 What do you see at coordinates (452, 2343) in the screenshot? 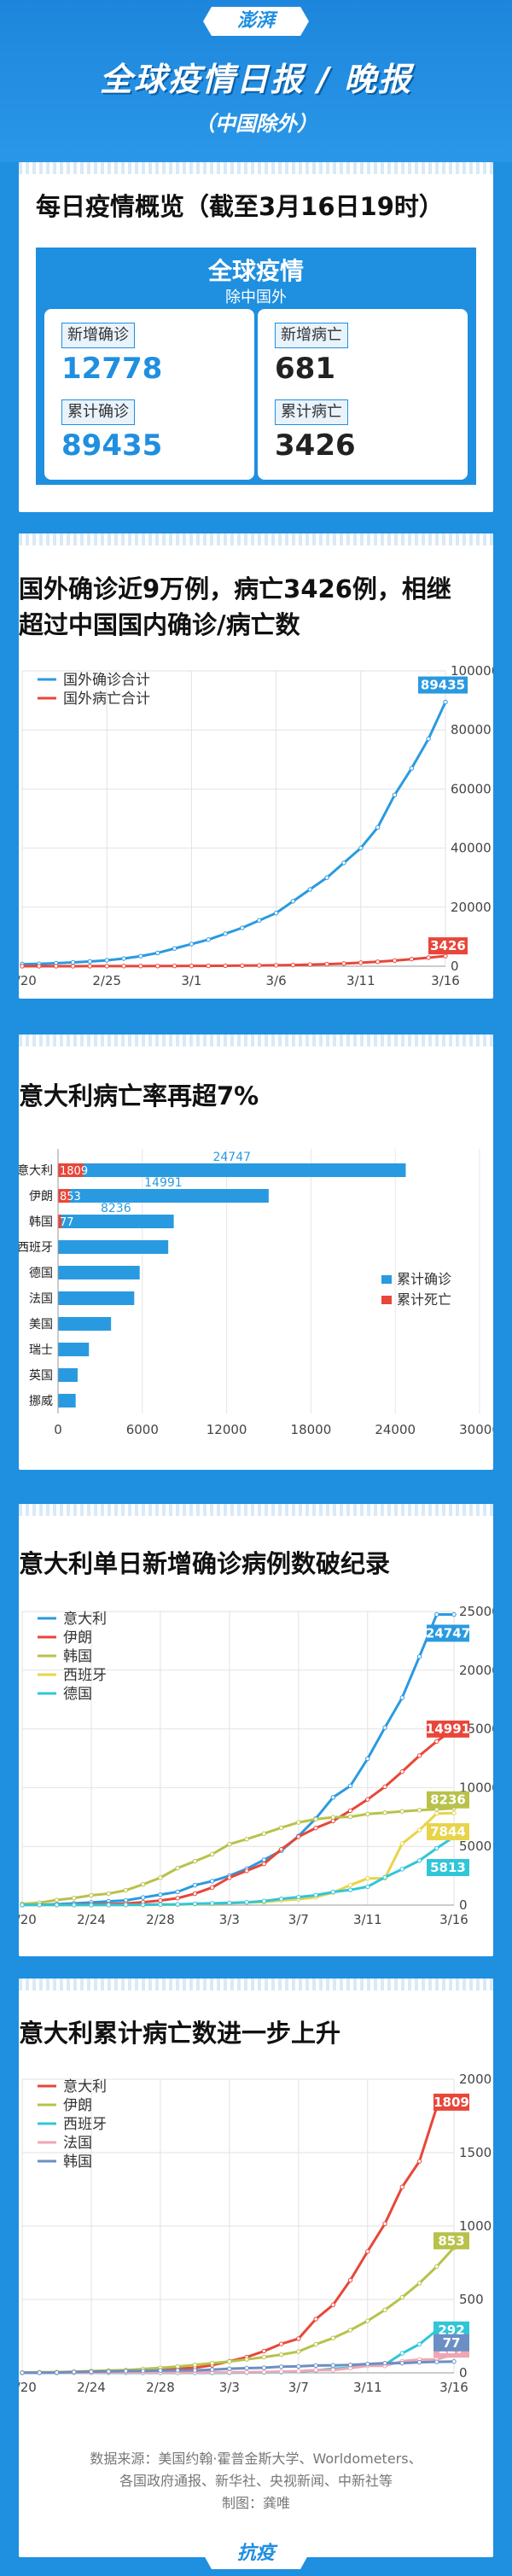
I see `end-label: 77` at bounding box center [452, 2343].